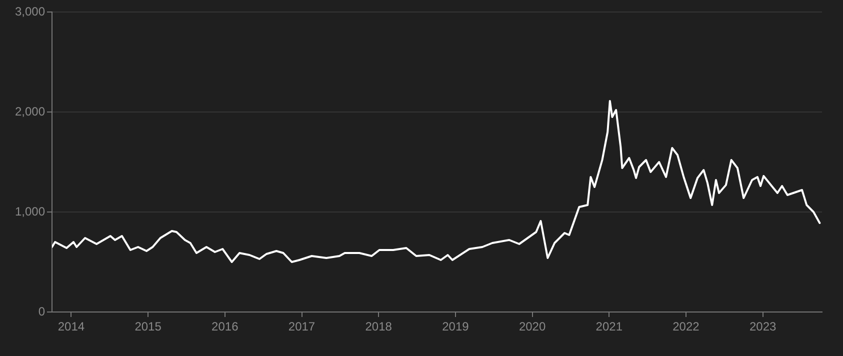 Image resolution: width=843 pixels, height=356 pixels. I want to click on x-tick-label: 2021, so click(609, 327).